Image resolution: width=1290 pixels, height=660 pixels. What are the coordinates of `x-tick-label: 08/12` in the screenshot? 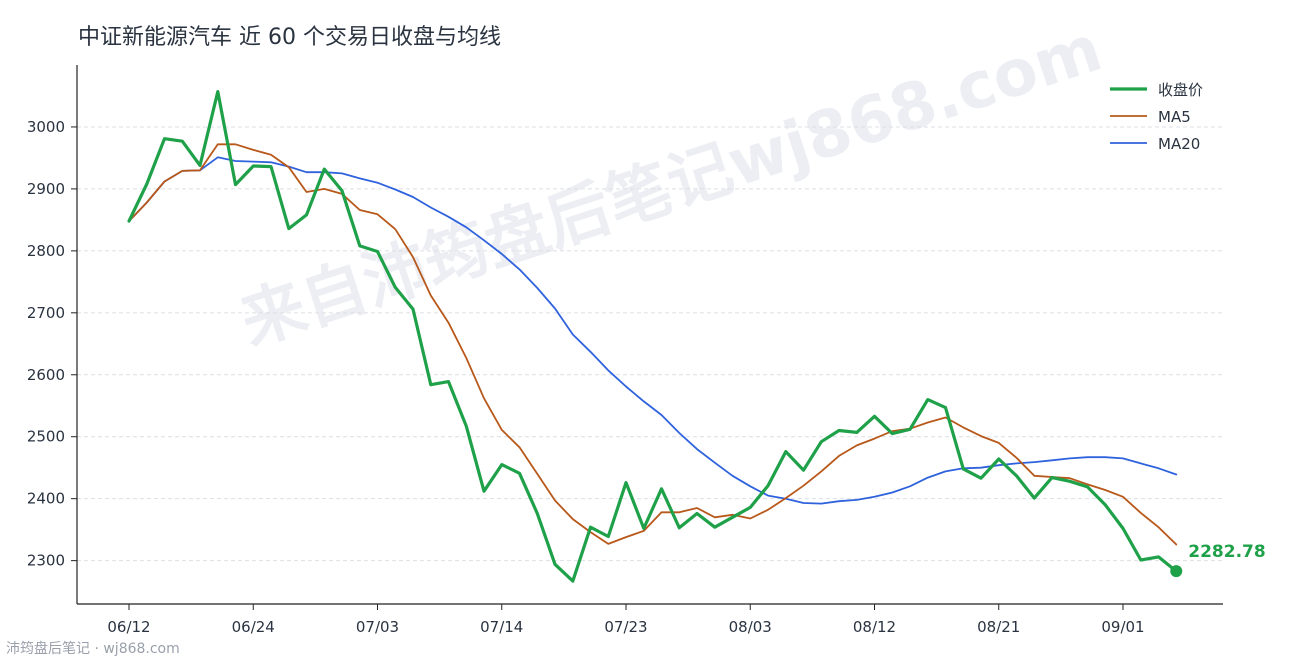 It's located at (874, 627).